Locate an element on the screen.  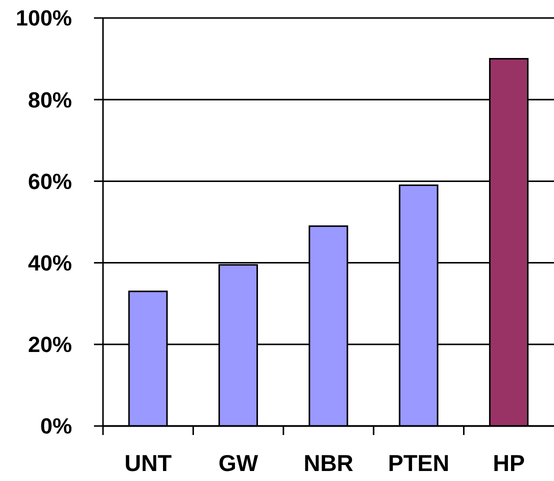
y-tick-label: 40% is located at coordinates (50, 263).